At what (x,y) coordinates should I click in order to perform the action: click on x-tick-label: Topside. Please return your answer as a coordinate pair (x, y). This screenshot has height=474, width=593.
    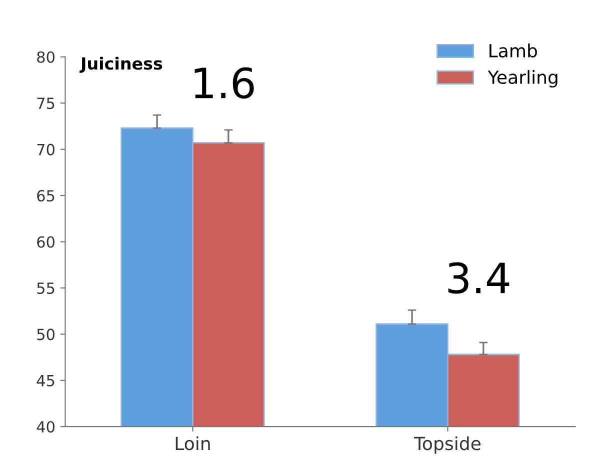
    Looking at the image, I should click on (447, 445).